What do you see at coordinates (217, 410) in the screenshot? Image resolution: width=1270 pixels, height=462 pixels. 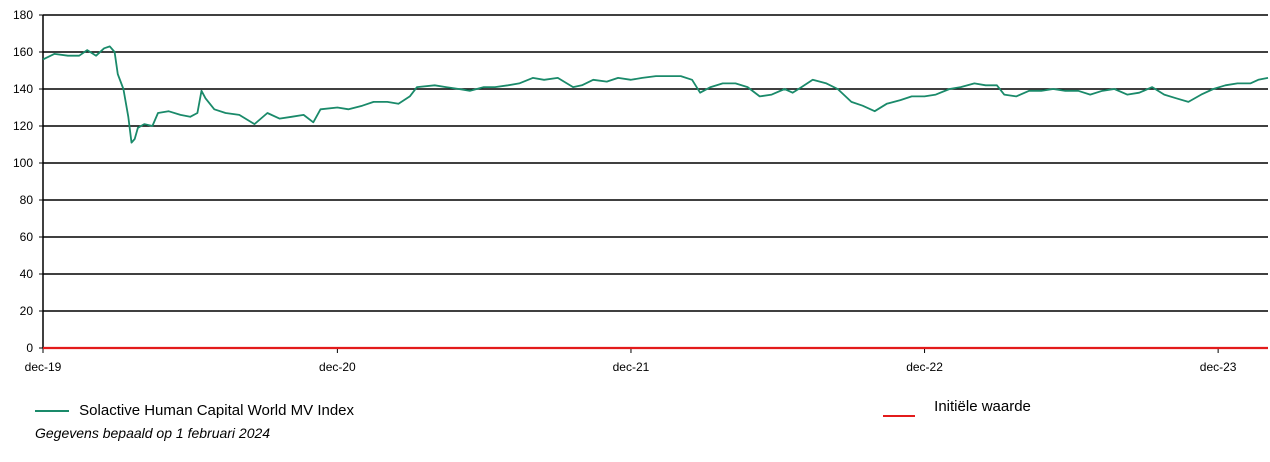 I see `legend-label-index: Solactive Human Capital World MV Index` at bounding box center [217, 410].